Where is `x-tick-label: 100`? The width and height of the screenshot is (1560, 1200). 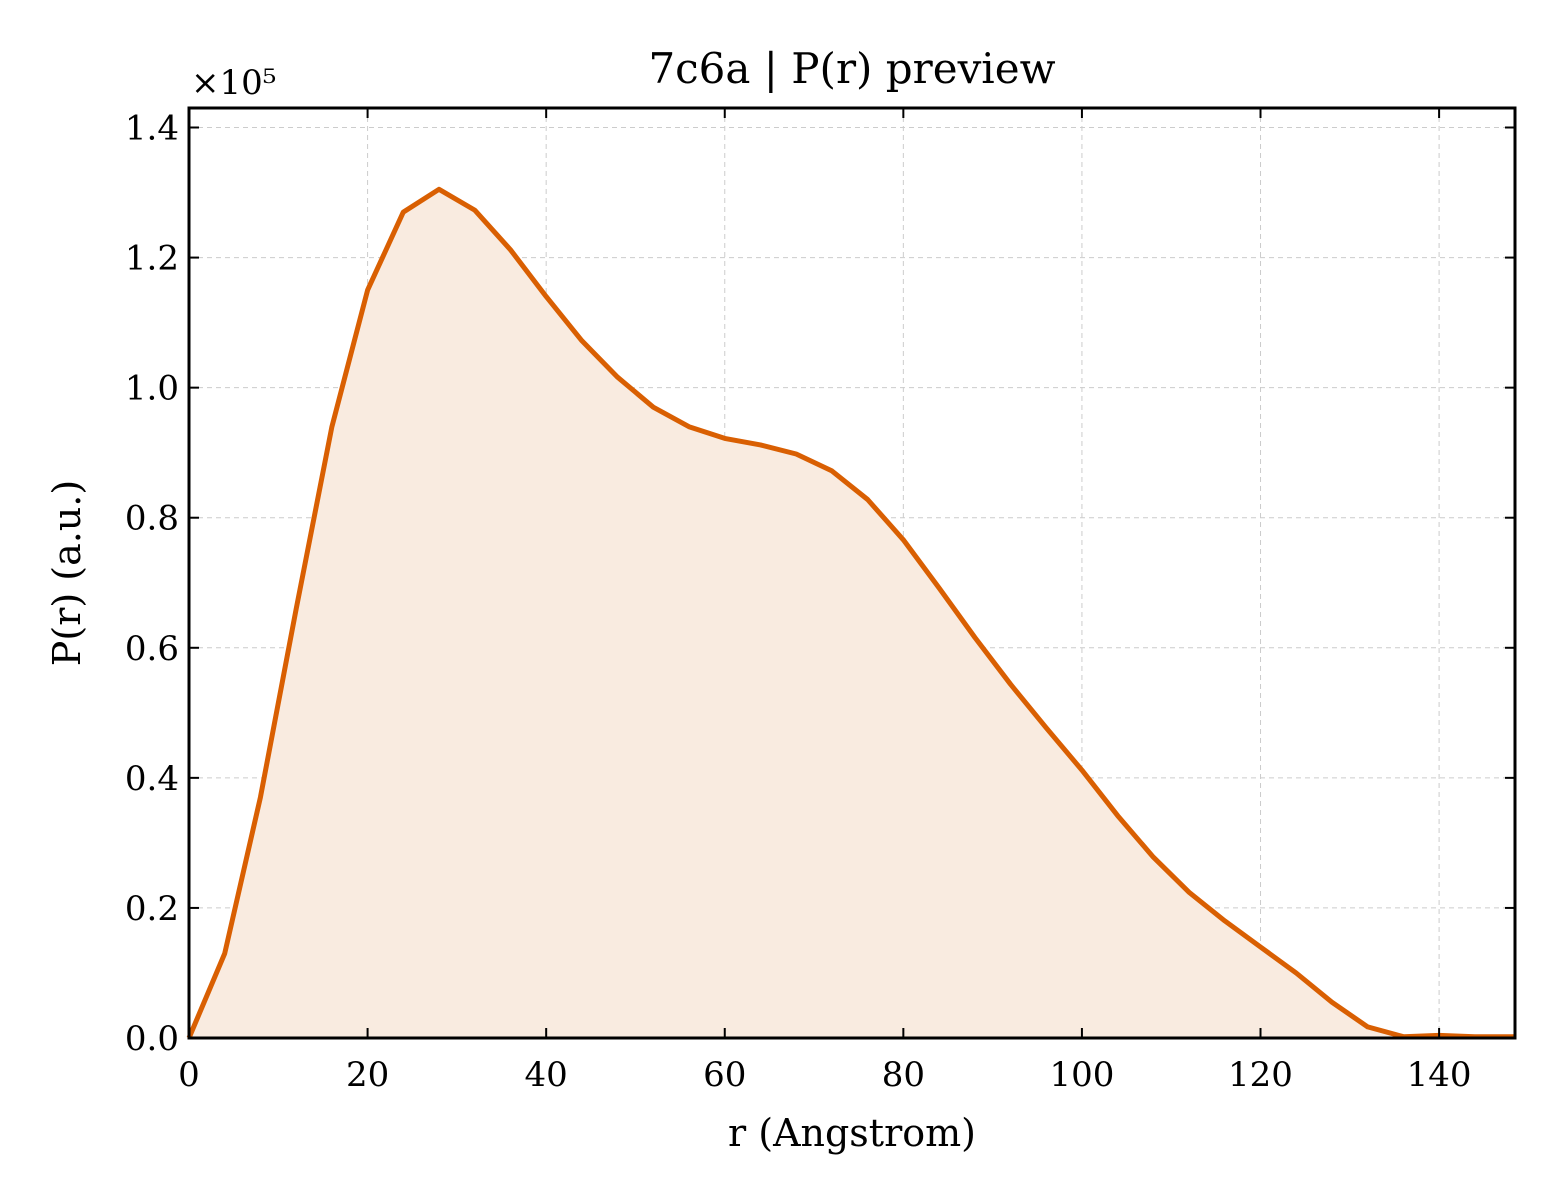 x-tick-label: 100 is located at coordinates (1081, 1075).